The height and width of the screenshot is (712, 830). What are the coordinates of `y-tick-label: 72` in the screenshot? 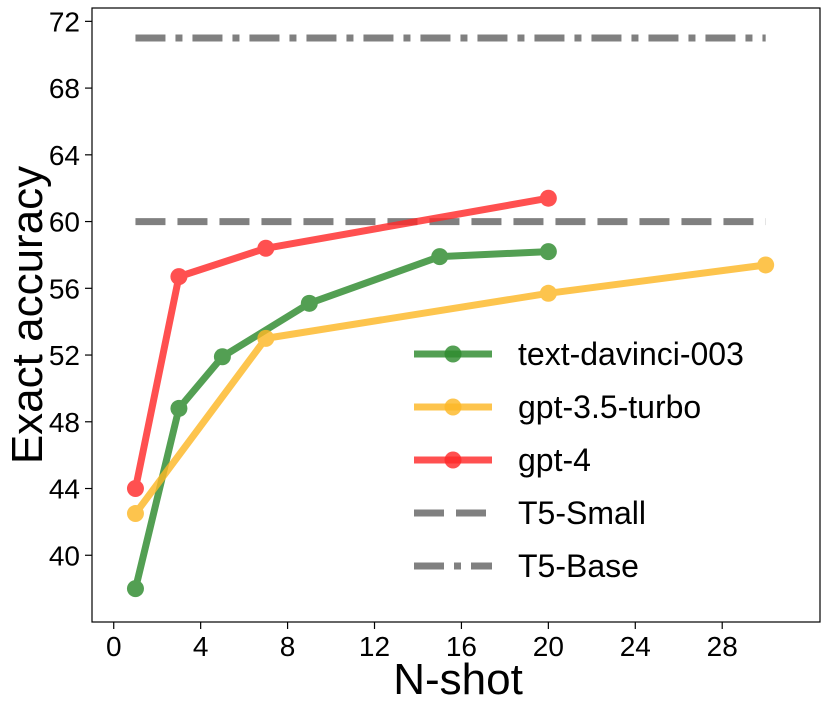 It's located at (64, 21).